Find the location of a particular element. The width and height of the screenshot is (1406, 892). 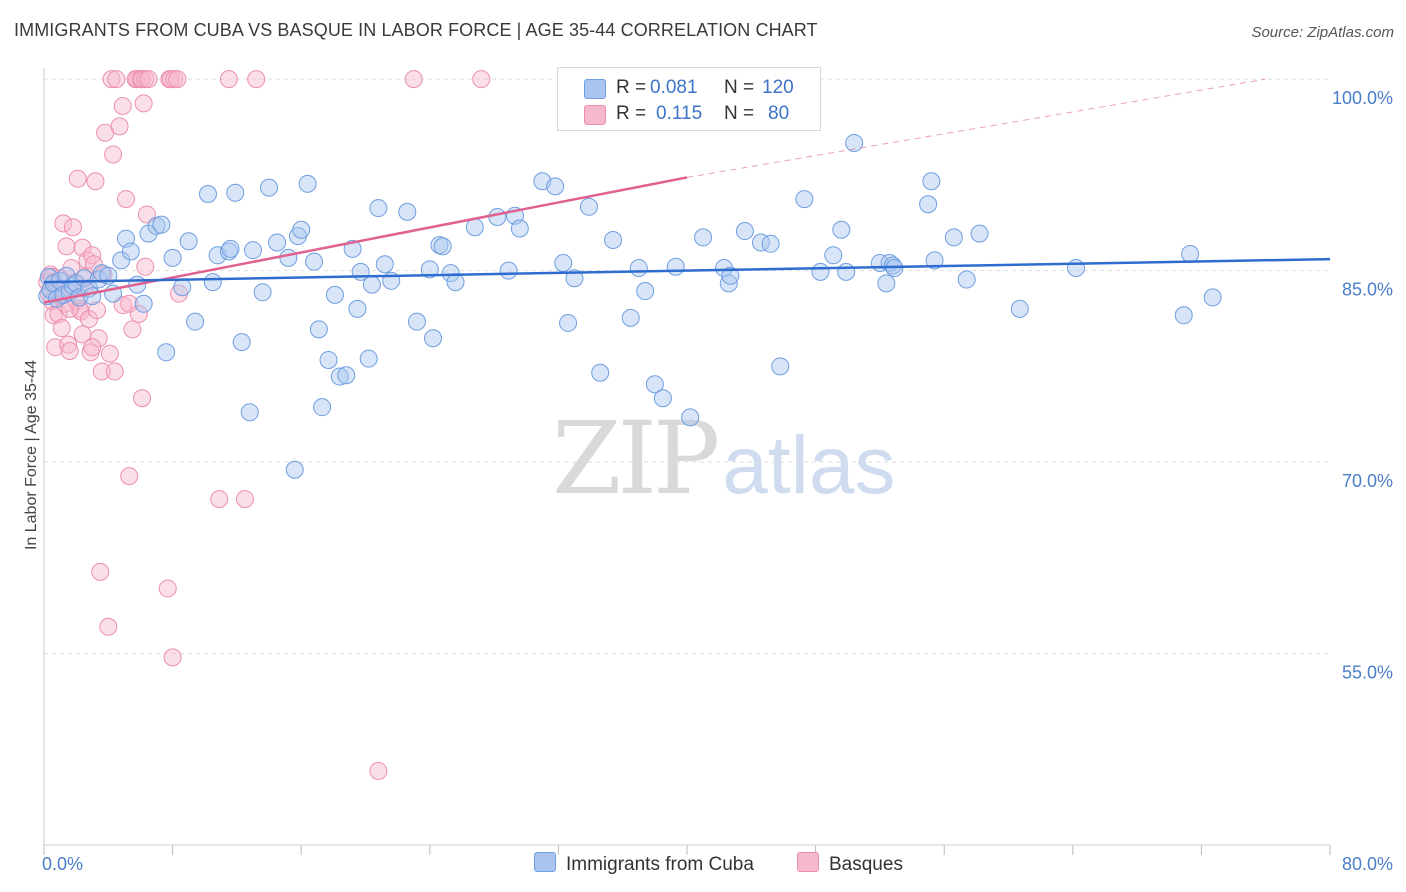

stats-legend: R = 0.081 N = 120 R = 0.115 N = 80 is located at coordinates (689, 99).